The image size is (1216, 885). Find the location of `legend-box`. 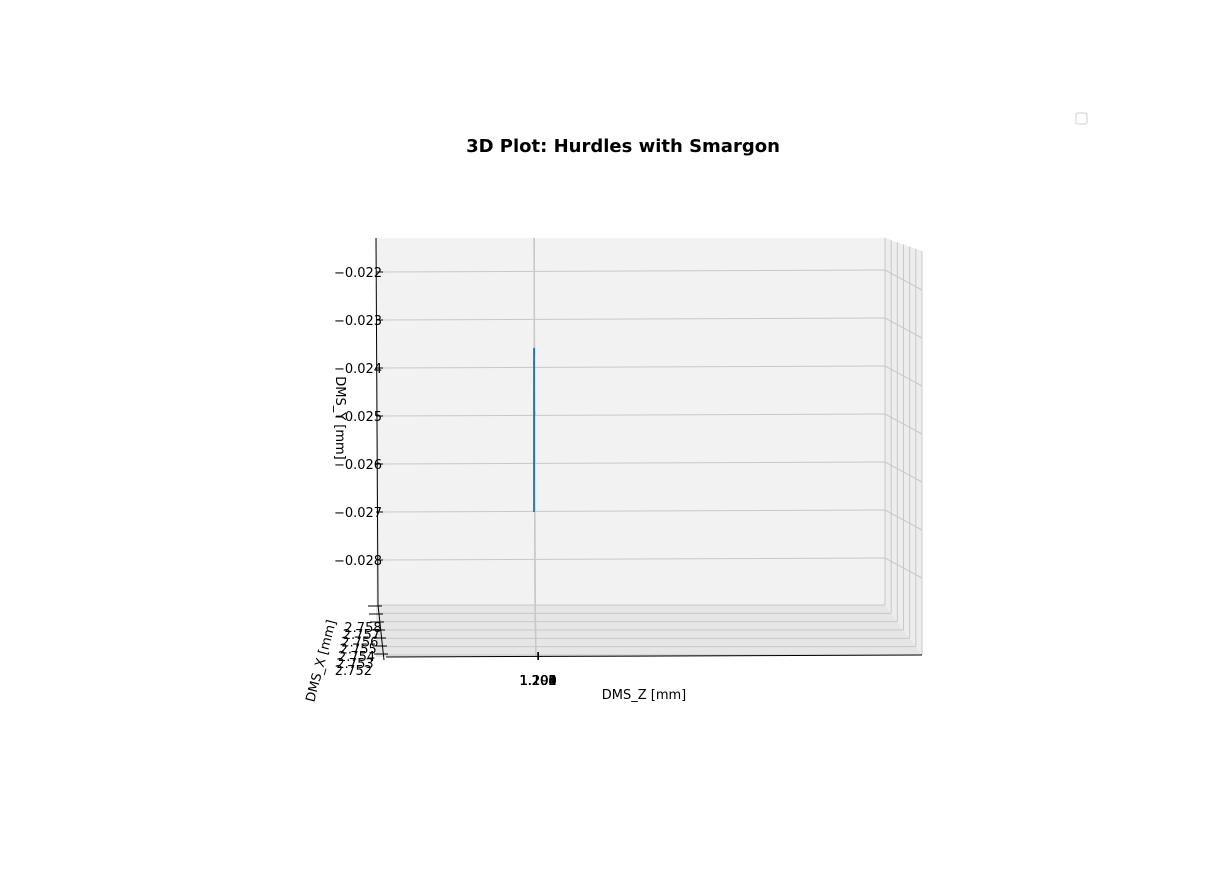

legend-box is located at coordinates (1081, 118).